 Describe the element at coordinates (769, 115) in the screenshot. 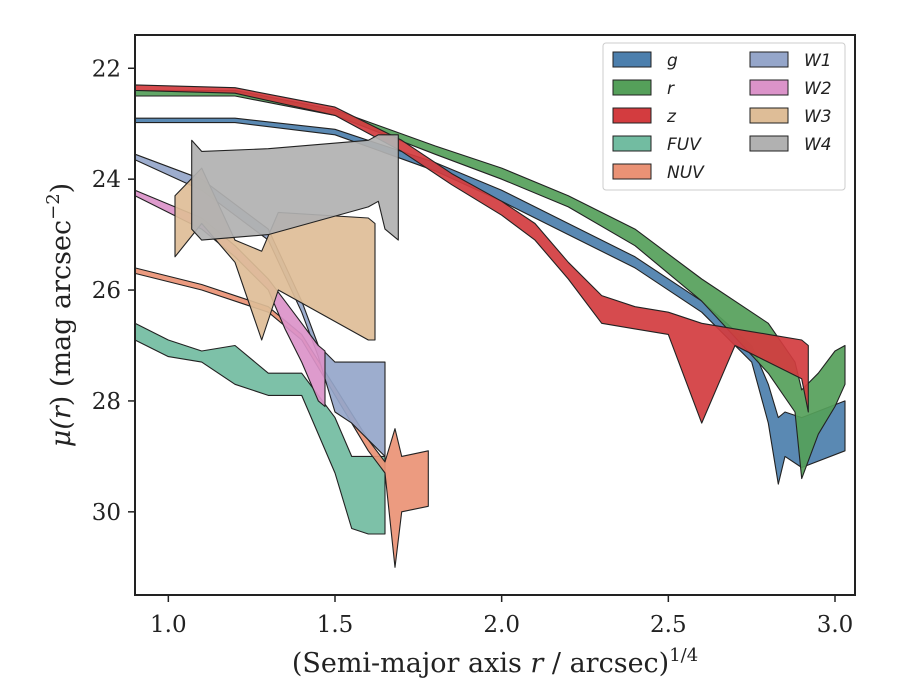

I see `legend-swatch-w3` at that location.